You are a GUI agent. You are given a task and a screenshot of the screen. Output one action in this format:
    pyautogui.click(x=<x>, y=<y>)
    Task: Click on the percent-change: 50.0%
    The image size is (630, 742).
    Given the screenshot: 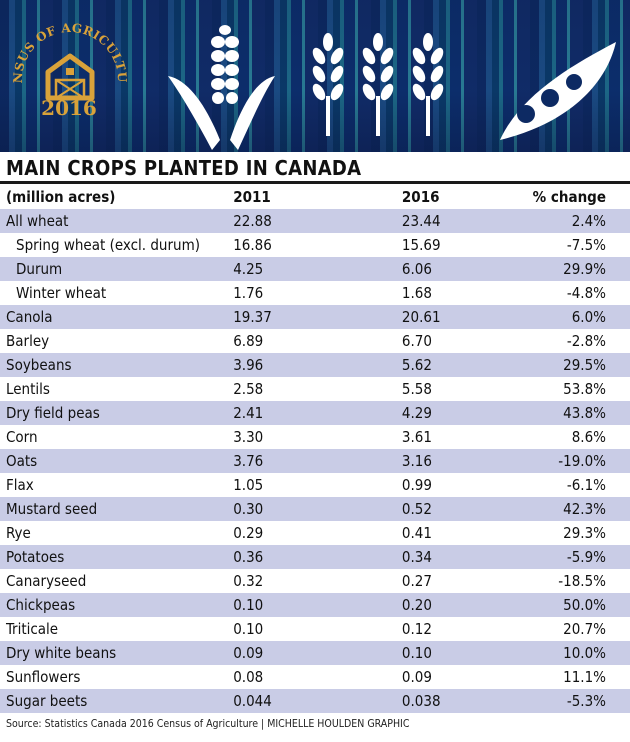 What is the action you would take?
    pyautogui.click(x=581, y=605)
    